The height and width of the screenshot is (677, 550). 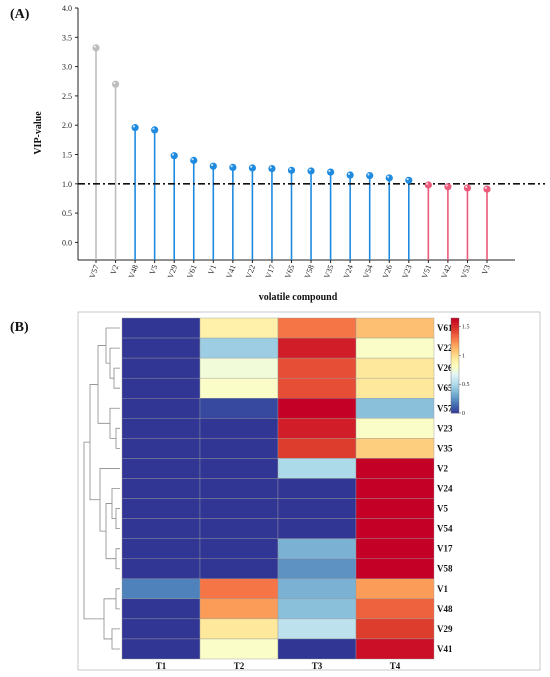 What do you see at coordinates (367, 272) in the screenshot?
I see `x-tick-label: V54` at bounding box center [367, 272].